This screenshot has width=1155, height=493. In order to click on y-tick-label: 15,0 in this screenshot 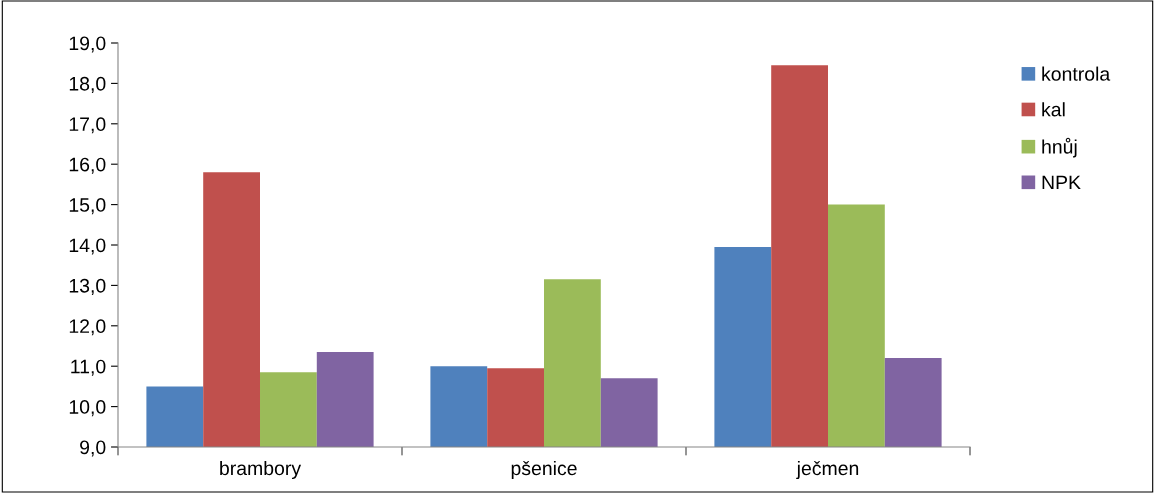, I will do `click(87, 206)`.